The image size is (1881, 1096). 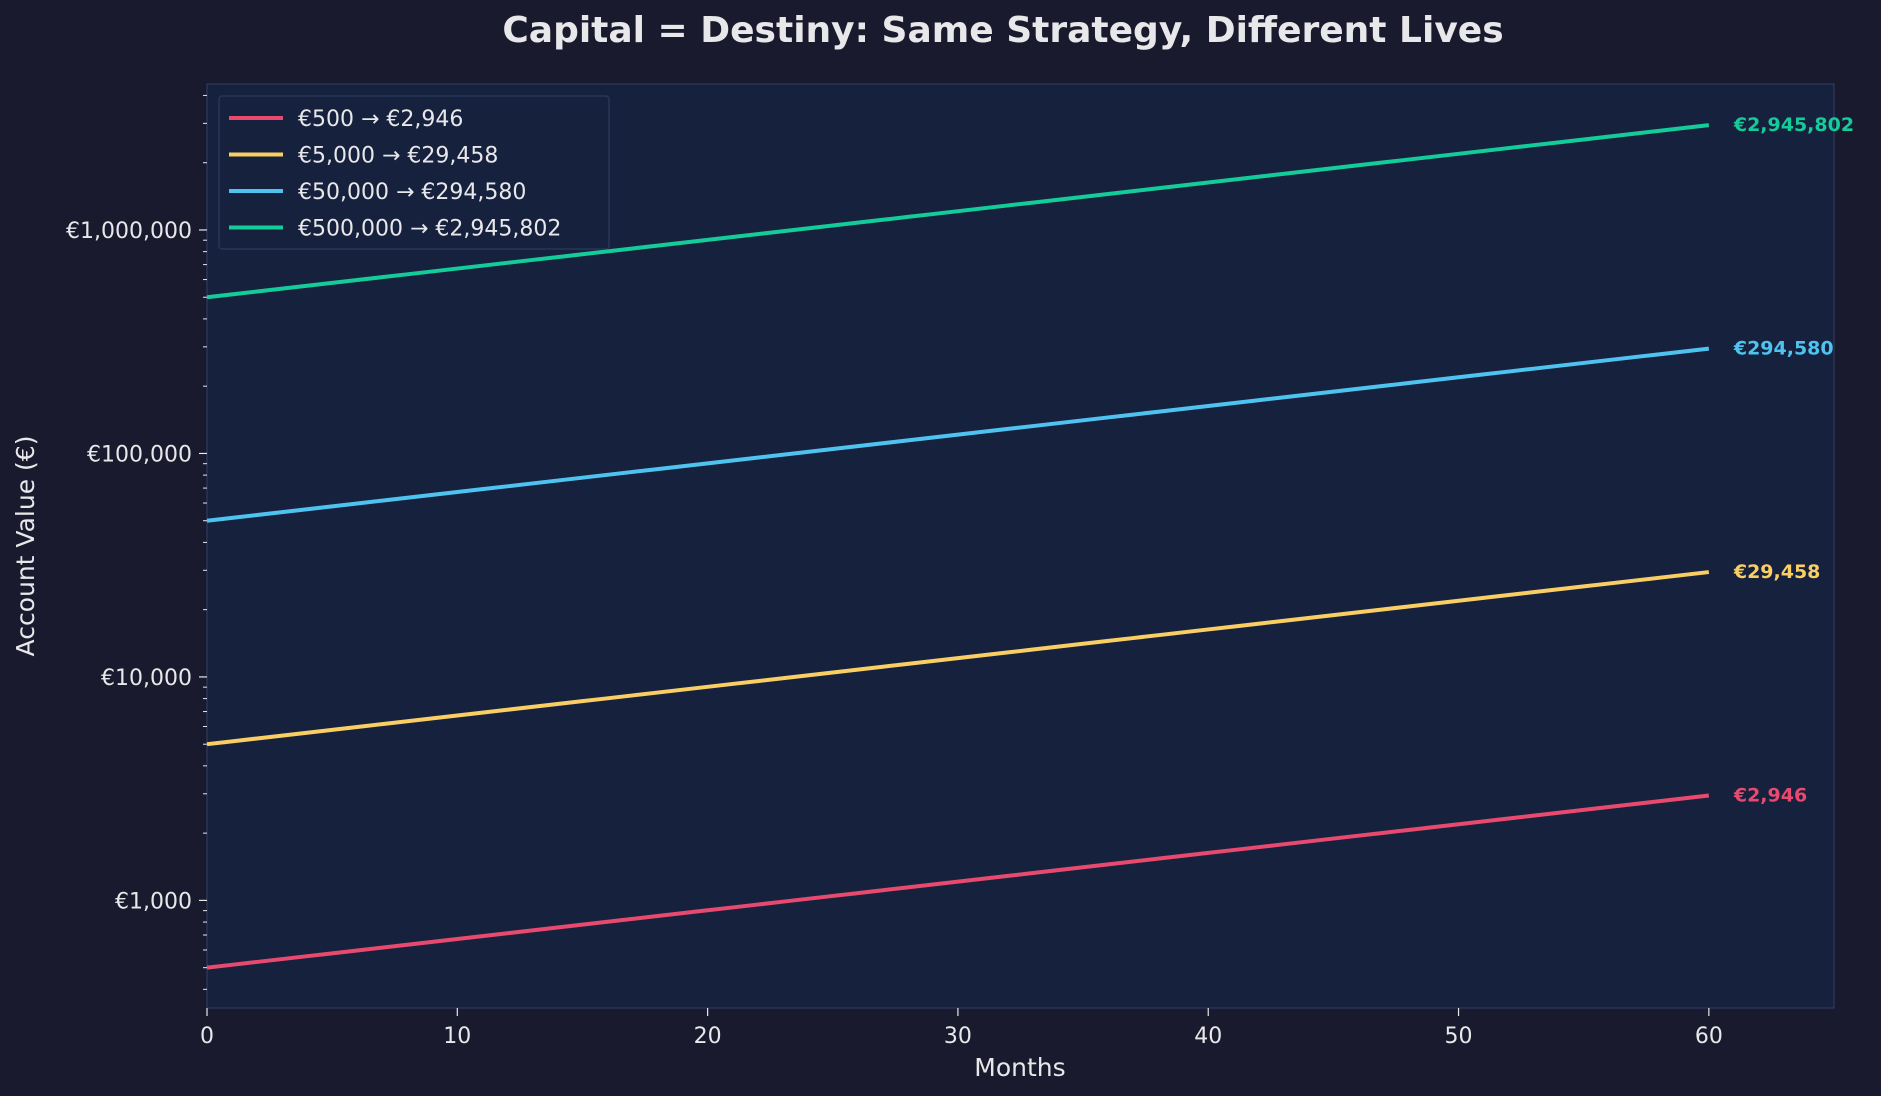 I want to click on x-tick-label: 40, so click(x=1208, y=1036).